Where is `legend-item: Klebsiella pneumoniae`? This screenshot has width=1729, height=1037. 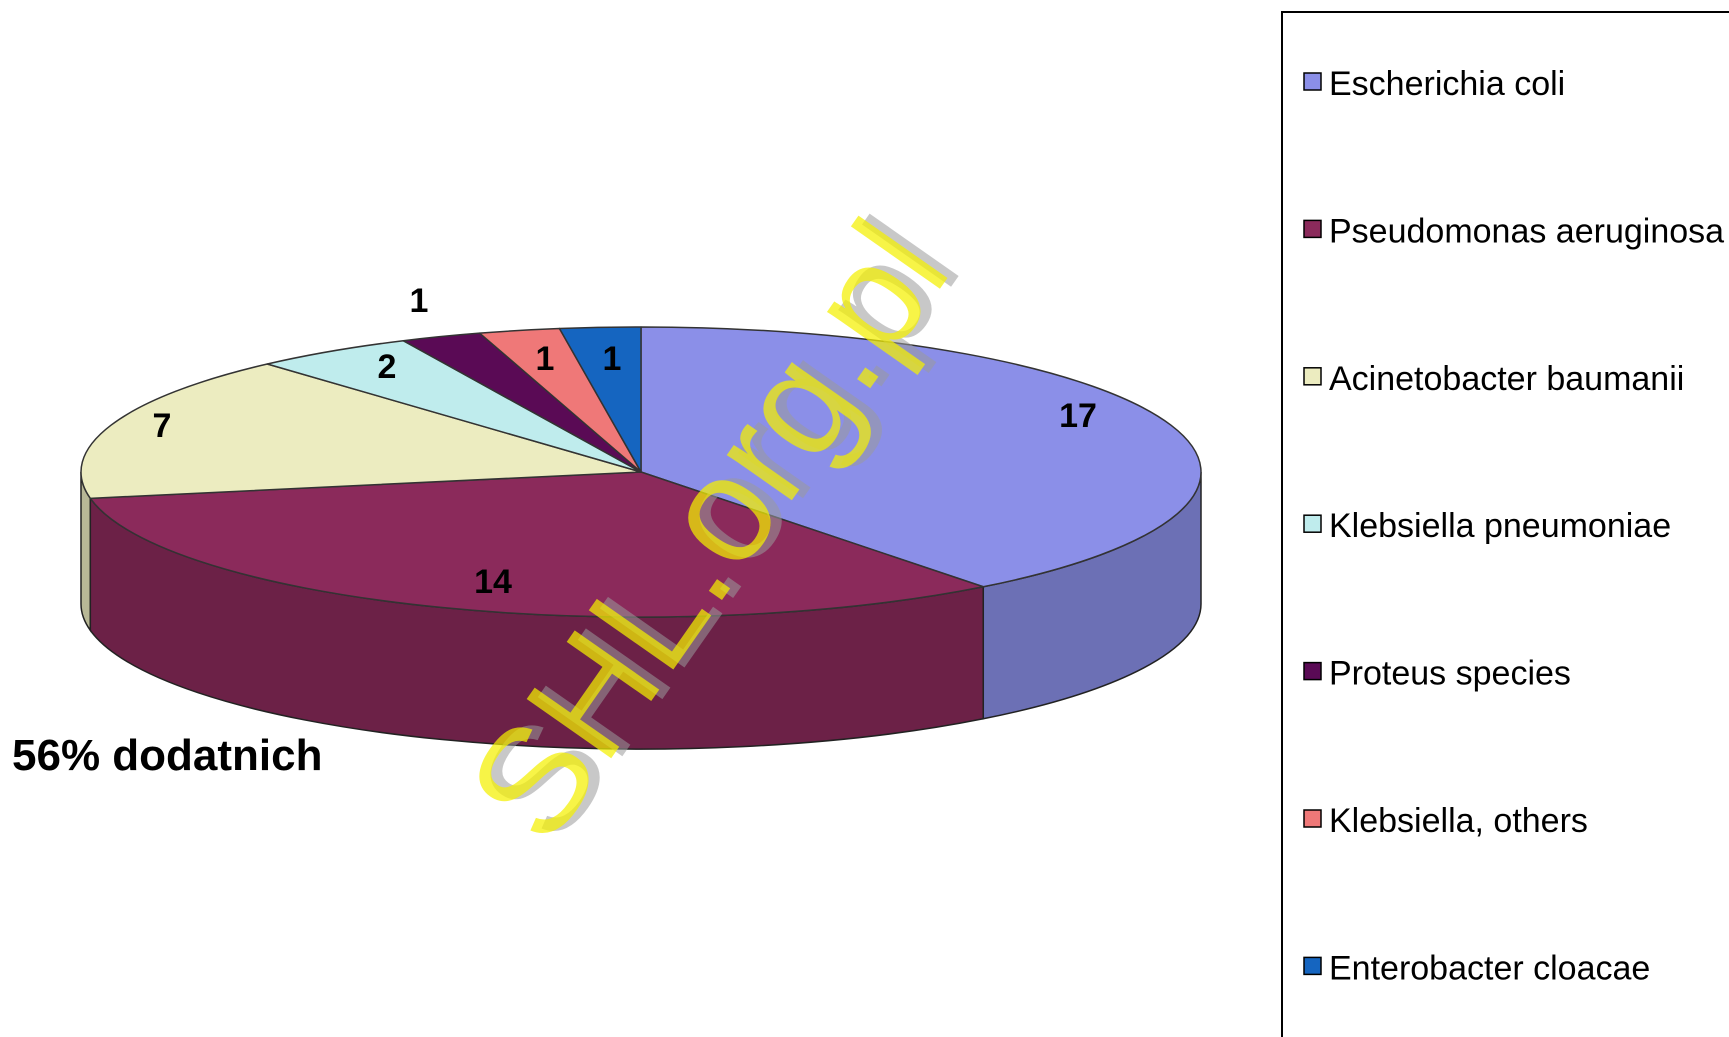 legend-item: Klebsiella pneumoniae is located at coordinates (1487, 526).